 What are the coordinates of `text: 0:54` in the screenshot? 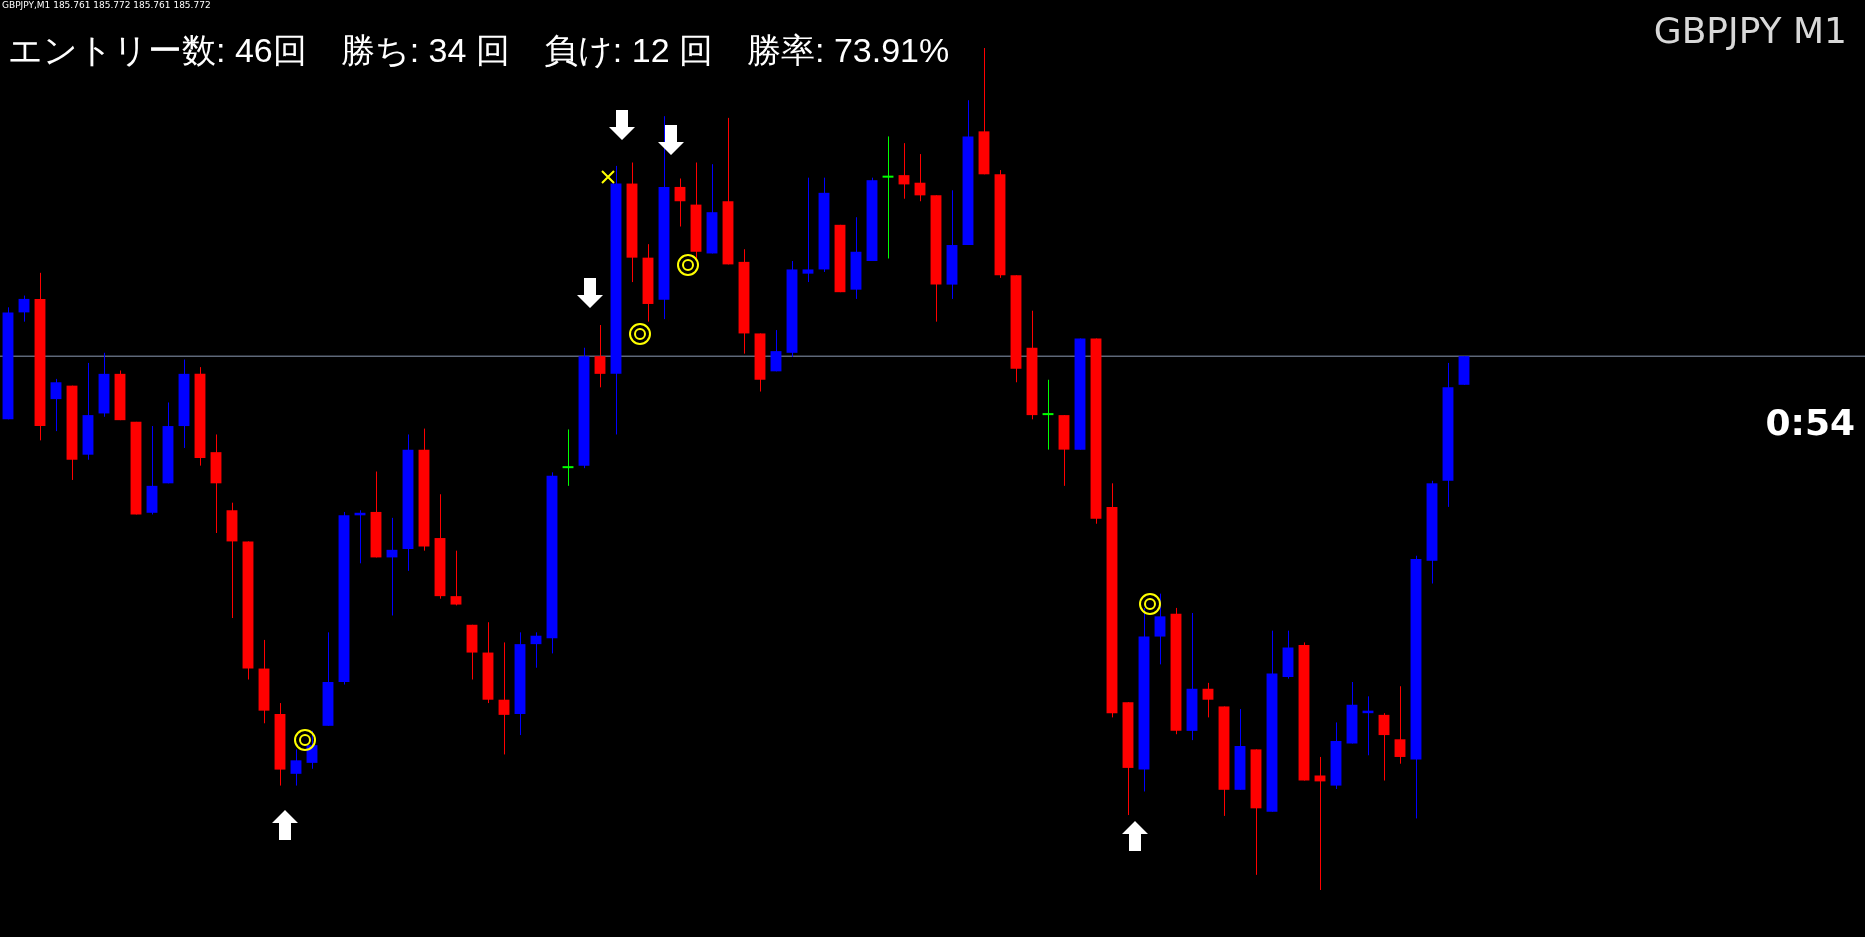 It's located at (1810, 422).